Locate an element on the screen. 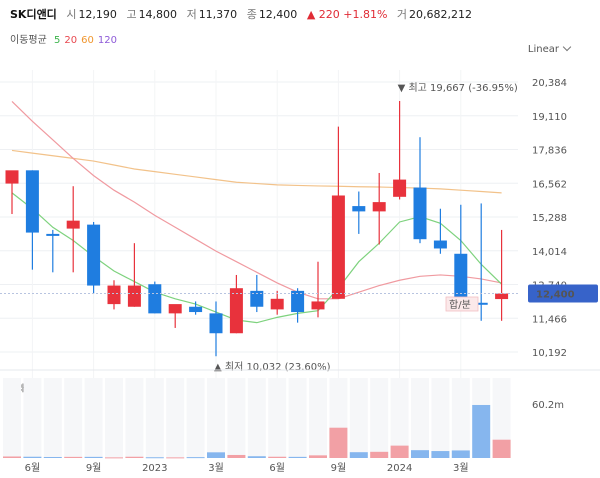 This screenshot has width=600, height=478. moving-average-title: 이동평균 is located at coordinates (28, 40).